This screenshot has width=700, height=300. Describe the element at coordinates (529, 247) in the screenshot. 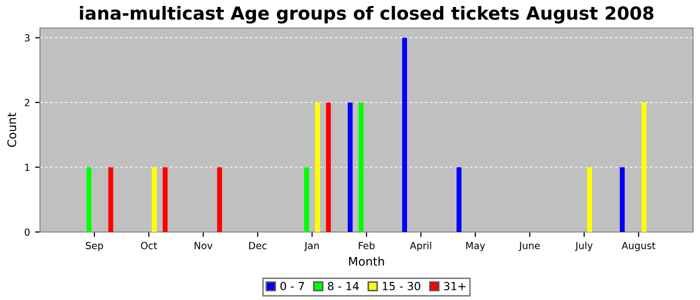

I see `x-tick-label: June` at that location.